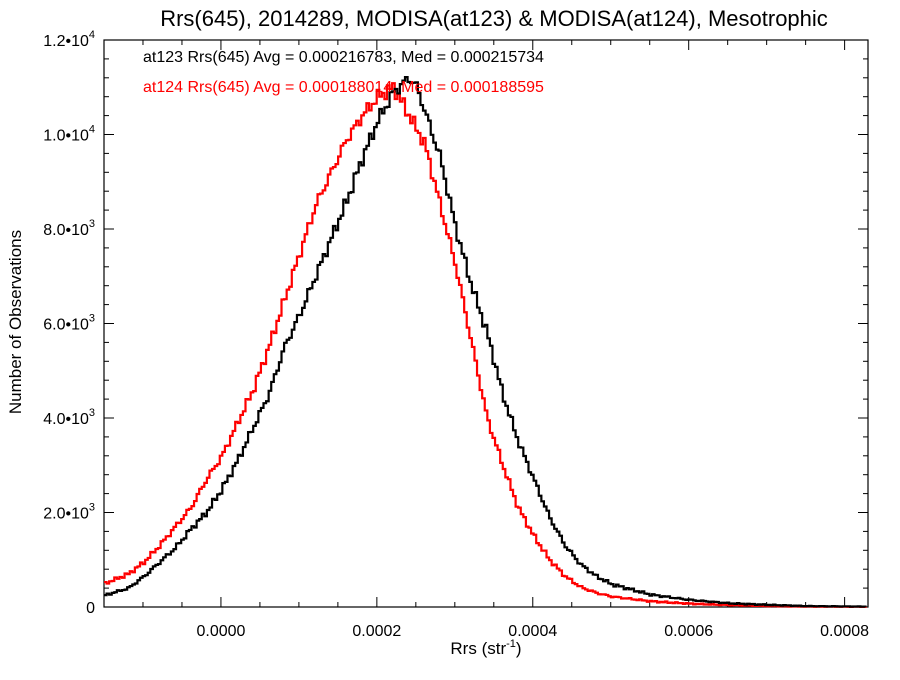 The height and width of the screenshot is (680, 900). I want to click on y-tick-label: 0, so click(90, 608).